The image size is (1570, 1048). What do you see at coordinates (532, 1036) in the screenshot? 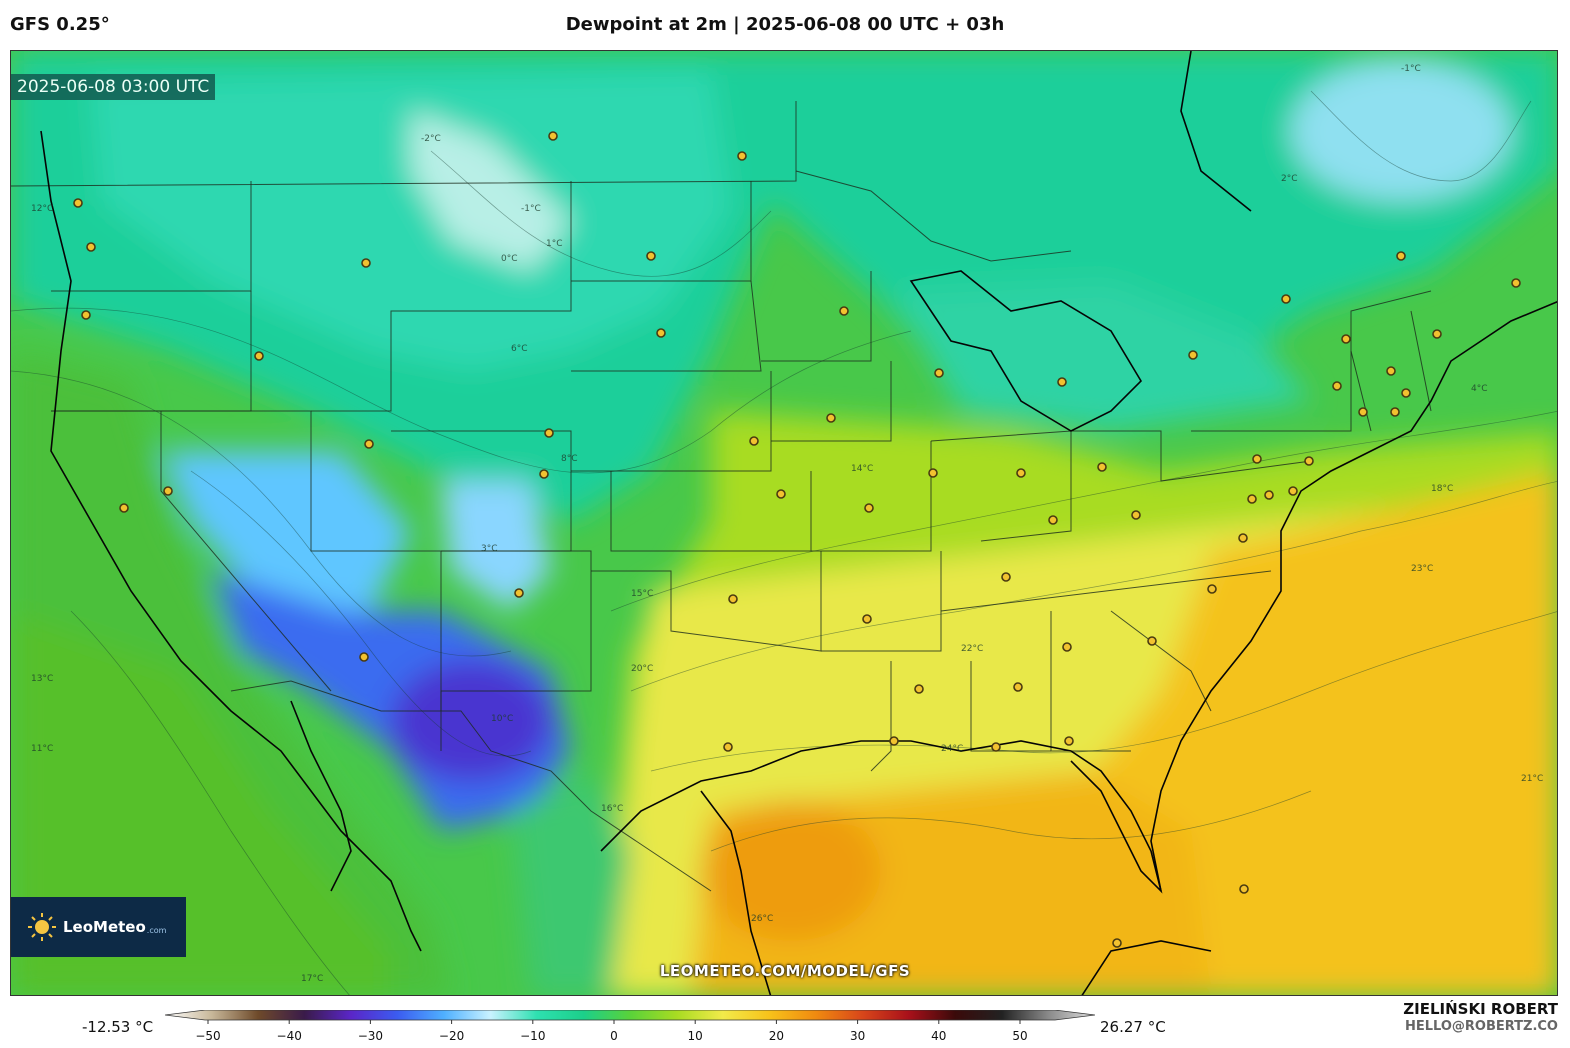
I see `colorbar-tick-label: −10` at bounding box center [532, 1036].